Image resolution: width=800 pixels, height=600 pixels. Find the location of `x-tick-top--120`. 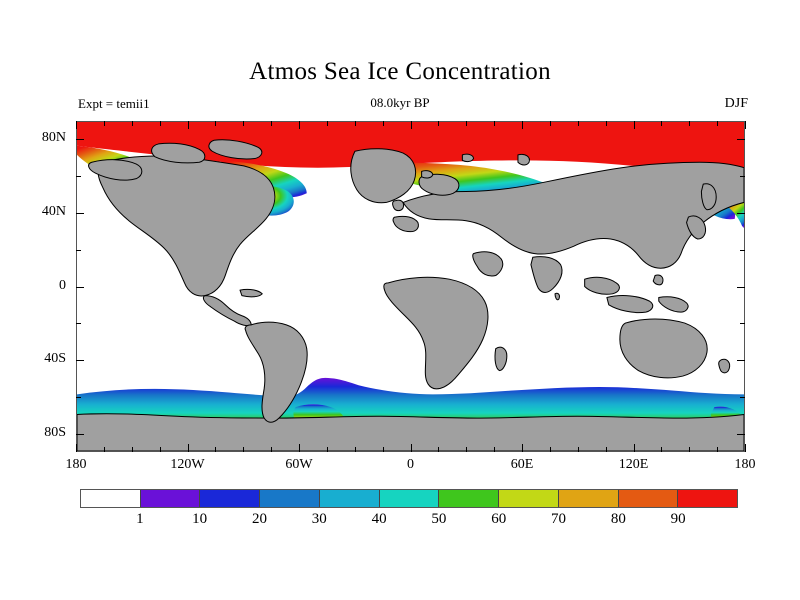

x-tick-top--120 is located at coordinates (188, 125).